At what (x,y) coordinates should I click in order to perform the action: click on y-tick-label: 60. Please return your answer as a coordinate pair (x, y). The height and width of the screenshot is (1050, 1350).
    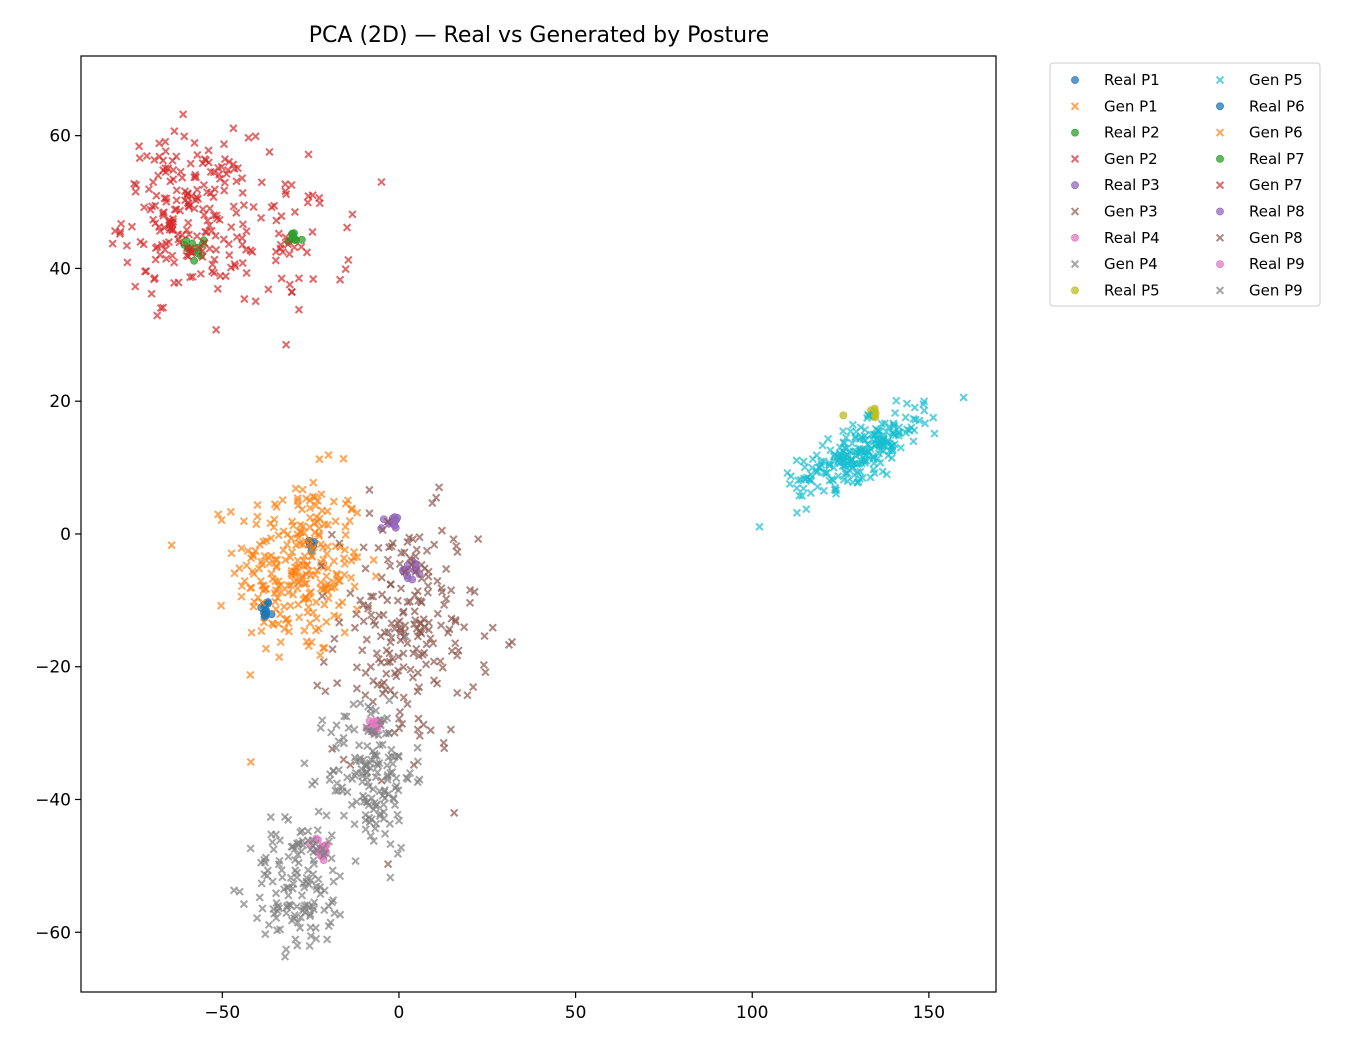
    Looking at the image, I should click on (60, 137).